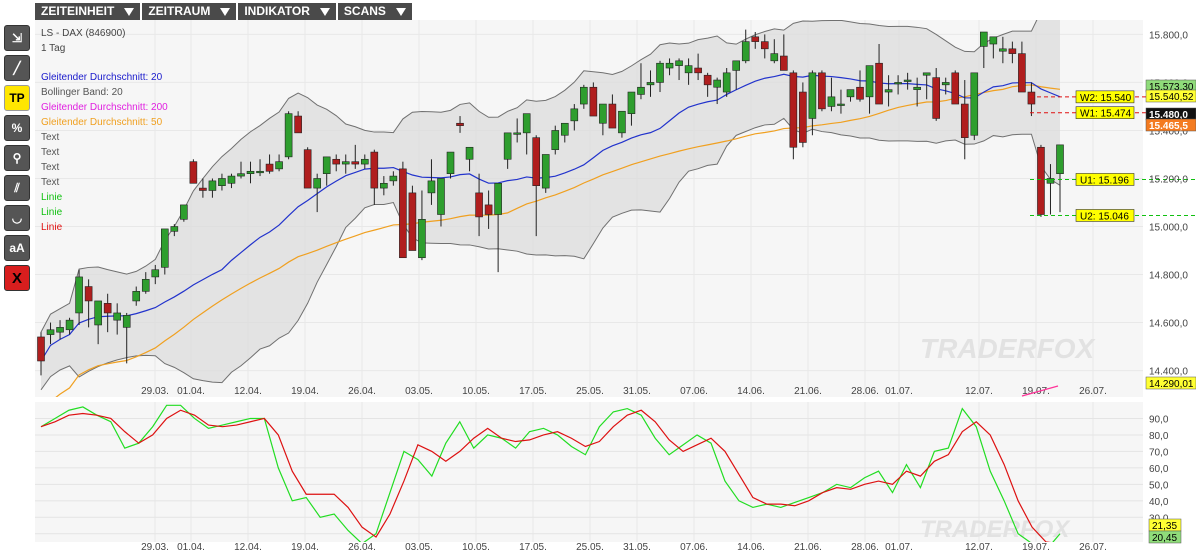 Image resolution: width=1196 pixels, height=555 pixels. What do you see at coordinates (102, 122) in the screenshot?
I see `indicator-legend-item: Gleitender Durchschnitt: 50` at bounding box center [102, 122].